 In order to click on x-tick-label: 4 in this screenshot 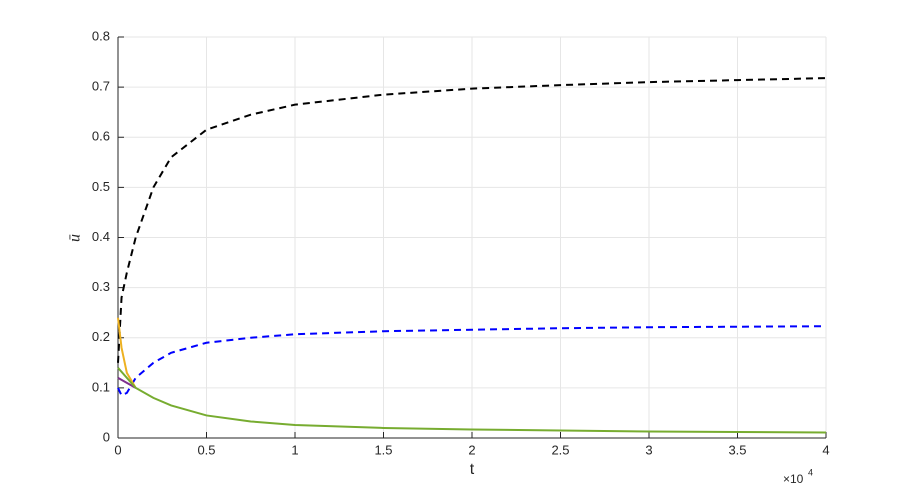, I will do `click(825, 449)`.